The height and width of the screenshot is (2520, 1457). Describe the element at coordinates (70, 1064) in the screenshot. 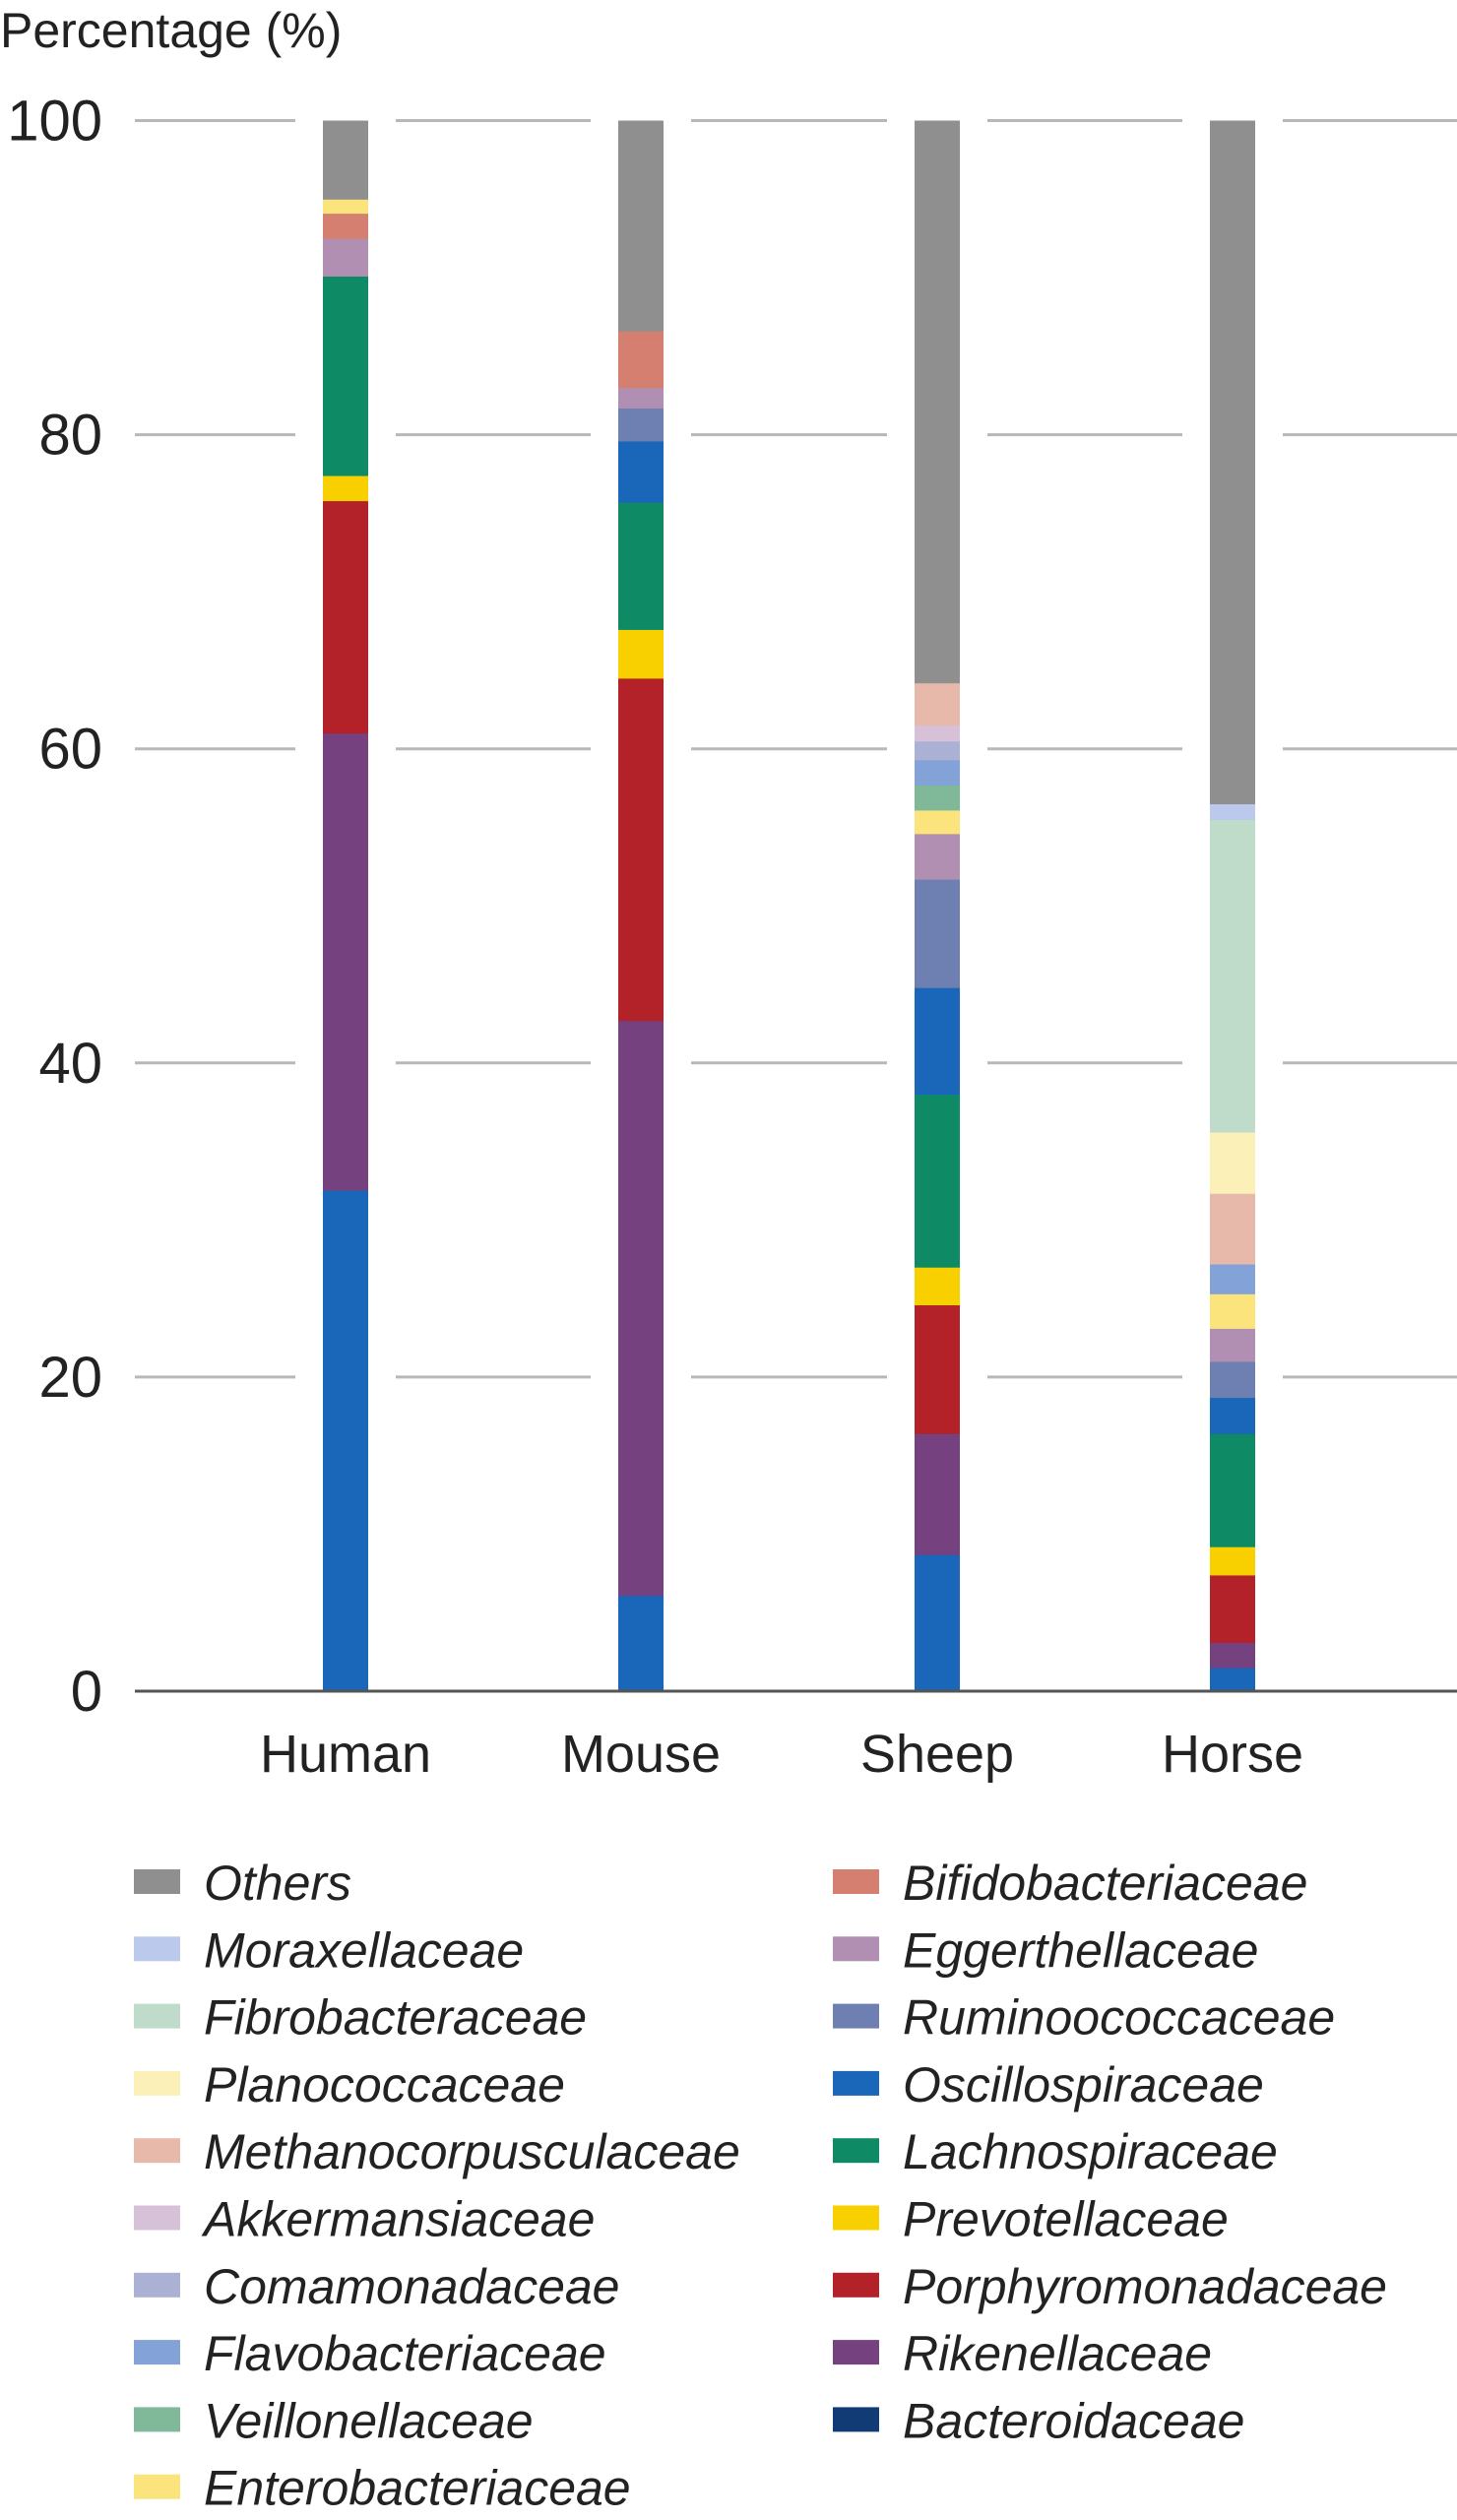

I see `y-tick-label: 40` at that location.